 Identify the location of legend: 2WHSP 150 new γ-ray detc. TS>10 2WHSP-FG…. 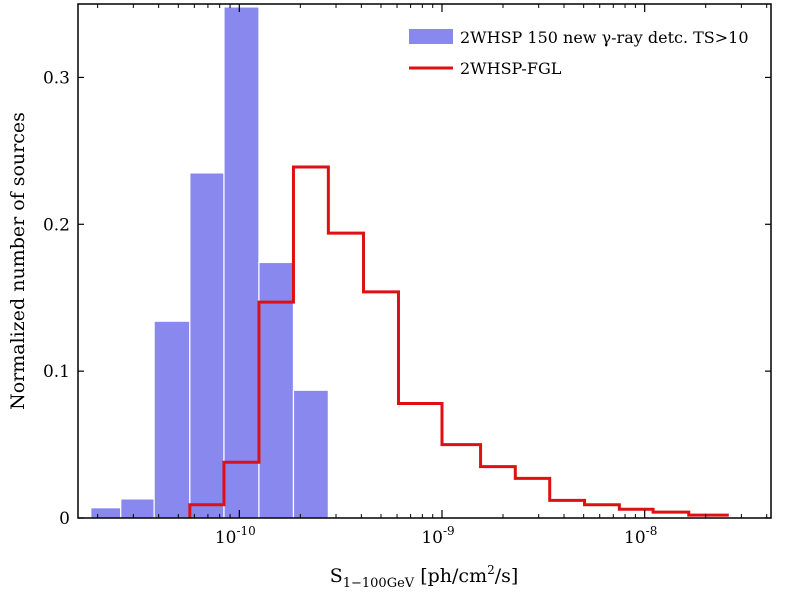
(579, 53).